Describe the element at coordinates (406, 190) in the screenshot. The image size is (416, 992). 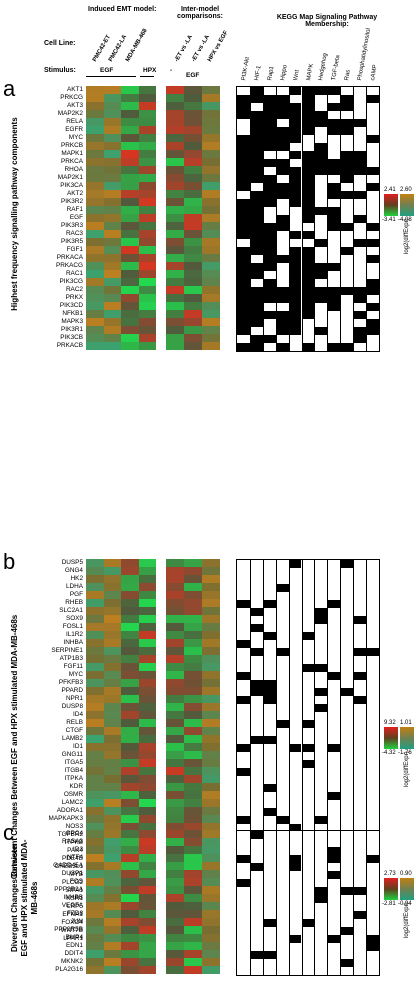
I see `legend-value: 2.60` at that location.